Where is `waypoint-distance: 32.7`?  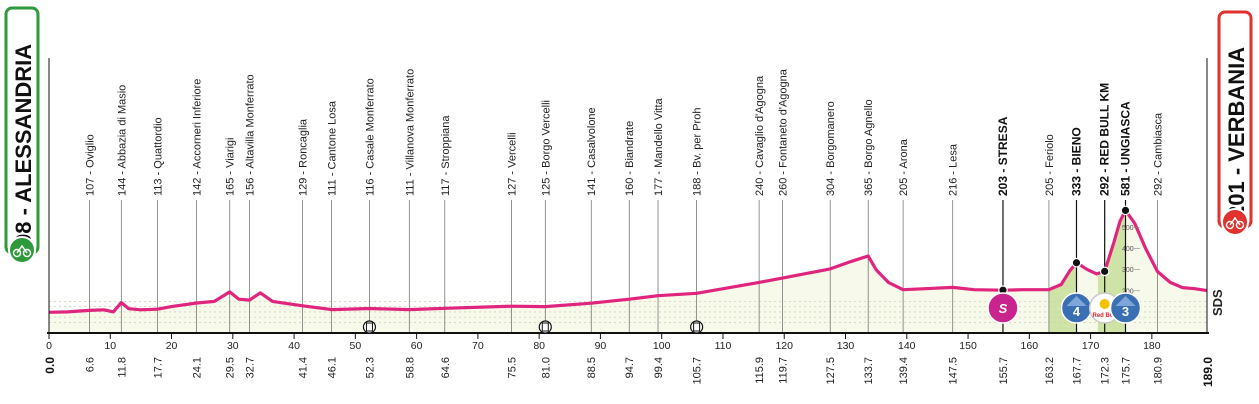
waypoint-distance: 32.7 is located at coordinates (250, 367).